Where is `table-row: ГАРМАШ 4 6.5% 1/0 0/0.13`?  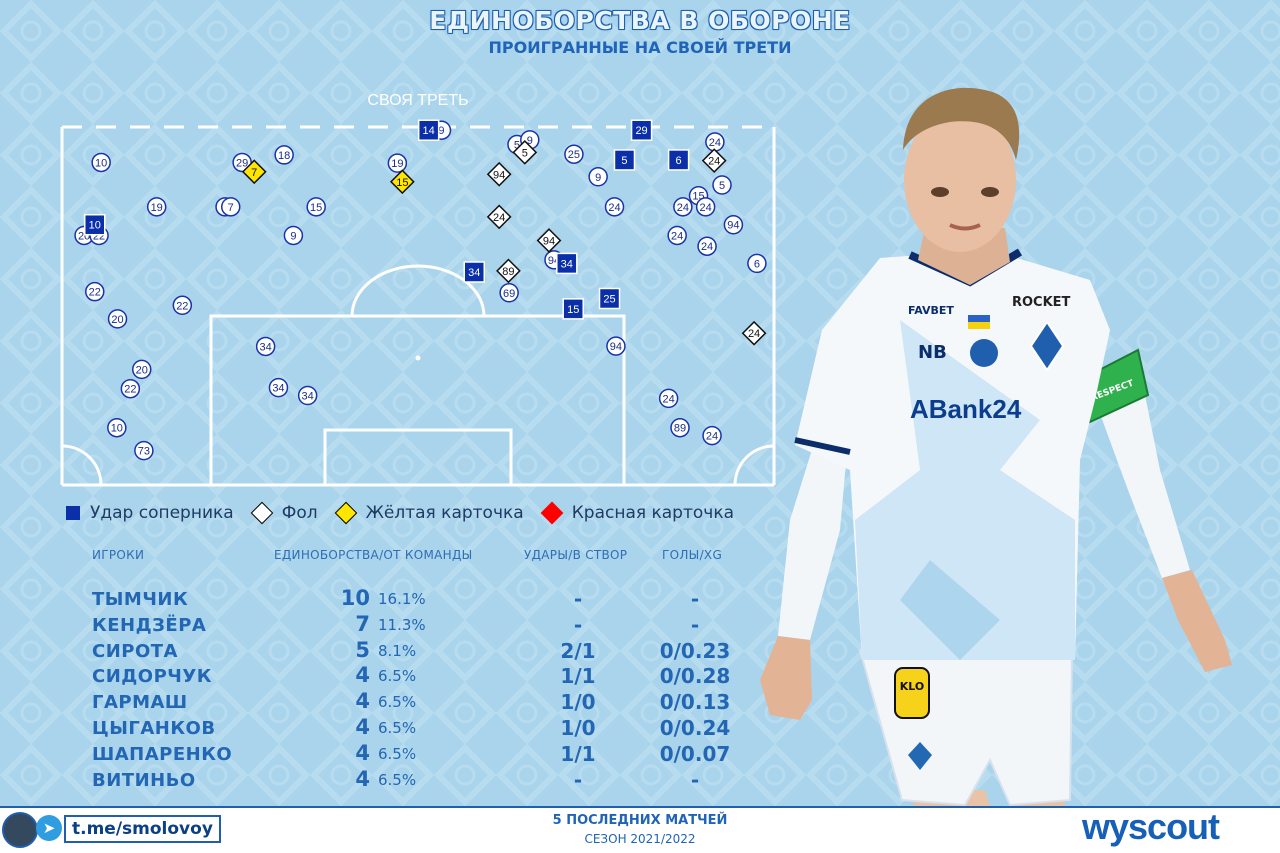 table-row: ГАРМАШ 4 6.5% 1/0 0/0.13 is located at coordinates (380, 702).